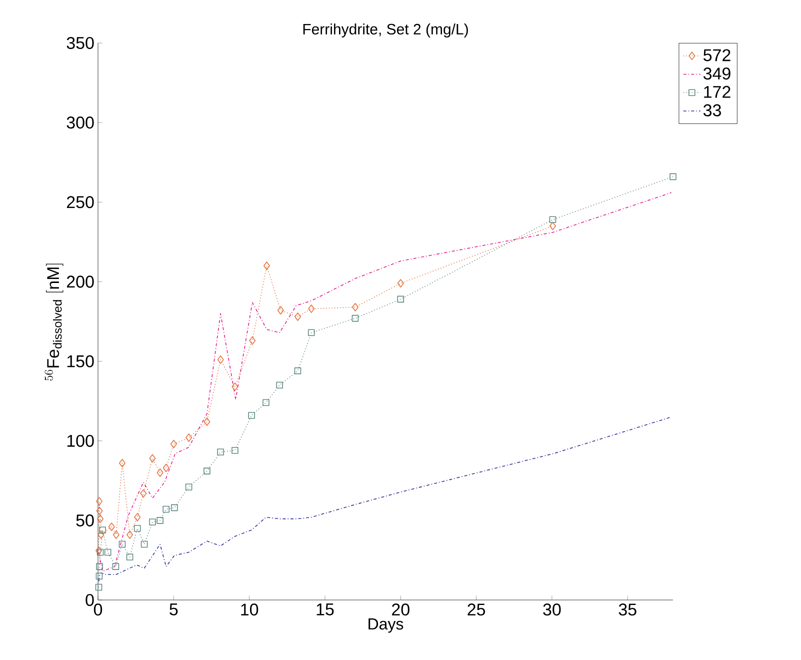 The width and height of the screenshot is (801, 660). What do you see at coordinates (716, 55) in the screenshot?
I see `legend-label: 572` at bounding box center [716, 55].